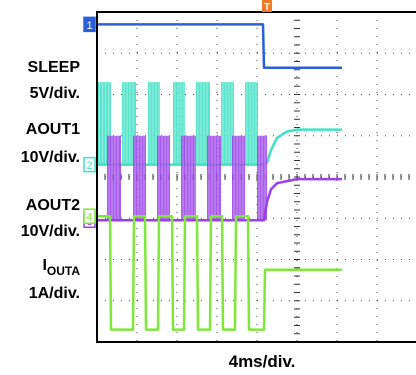 This screenshot has height=375, width=416. I want to click on channel-1-scale: 5V/div., so click(55, 93).